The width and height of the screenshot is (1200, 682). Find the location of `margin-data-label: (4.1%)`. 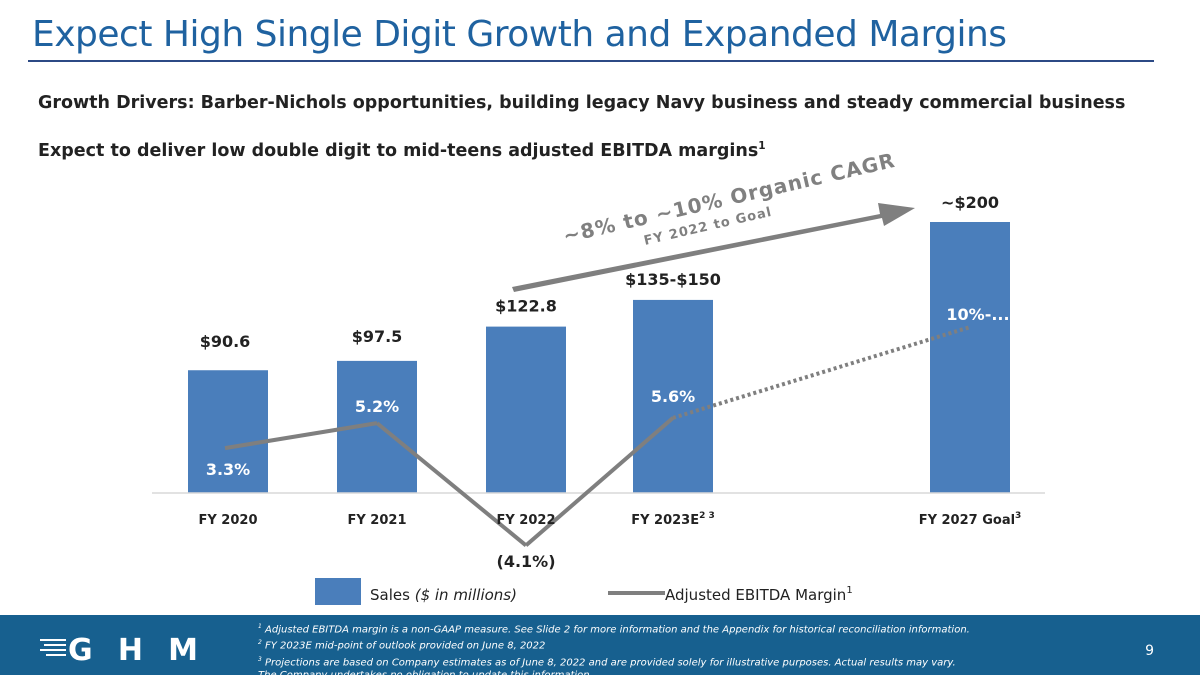

margin-data-label: (4.1%) is located at coordinates (526, 561).